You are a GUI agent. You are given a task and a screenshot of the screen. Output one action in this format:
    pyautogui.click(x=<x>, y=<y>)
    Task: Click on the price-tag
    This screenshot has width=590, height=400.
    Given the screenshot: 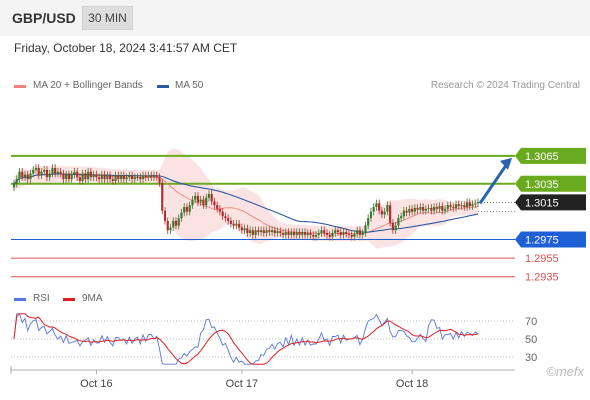 What is the action you would take?
    pyautogui.click(x=550, y=202)
    